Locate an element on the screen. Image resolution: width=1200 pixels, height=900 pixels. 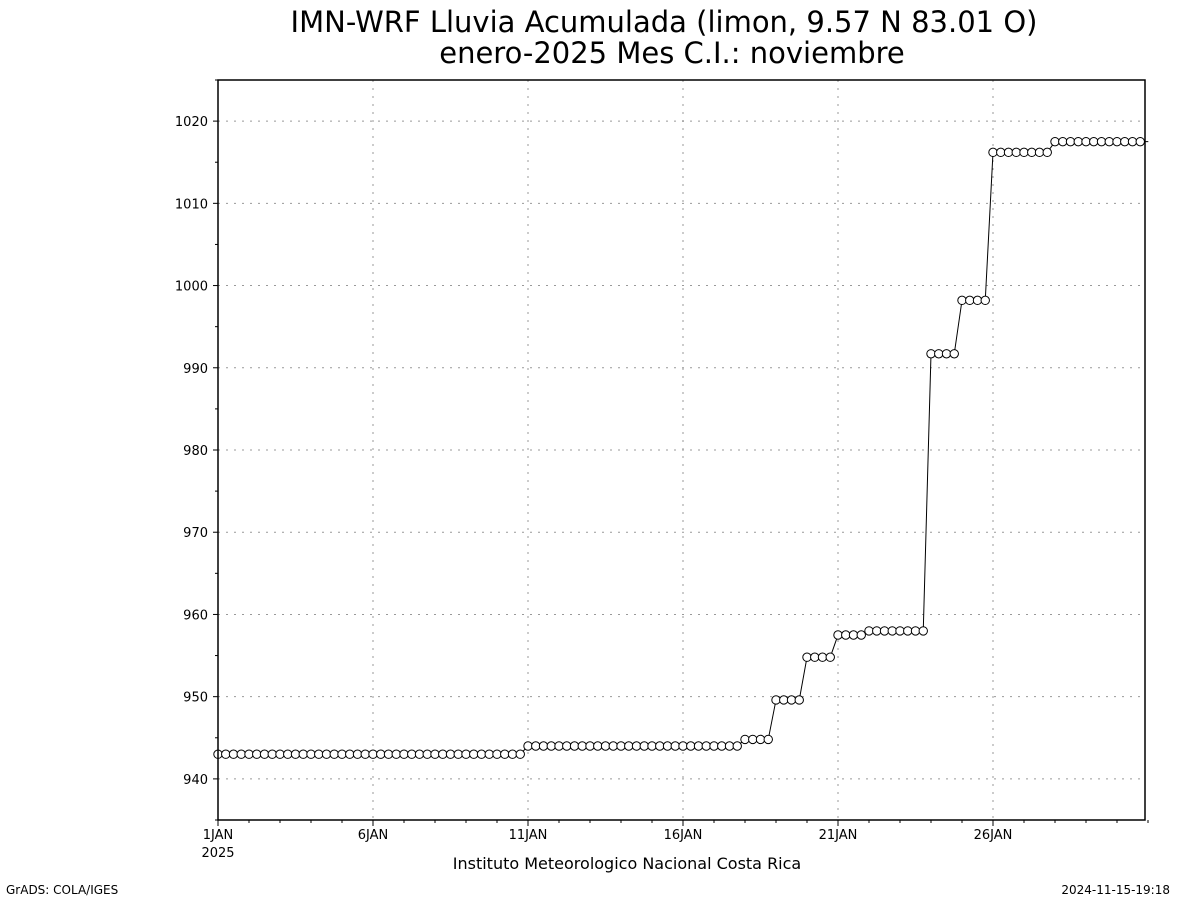
y-tick-label-950: 950 is located at coordinates (195, 698).